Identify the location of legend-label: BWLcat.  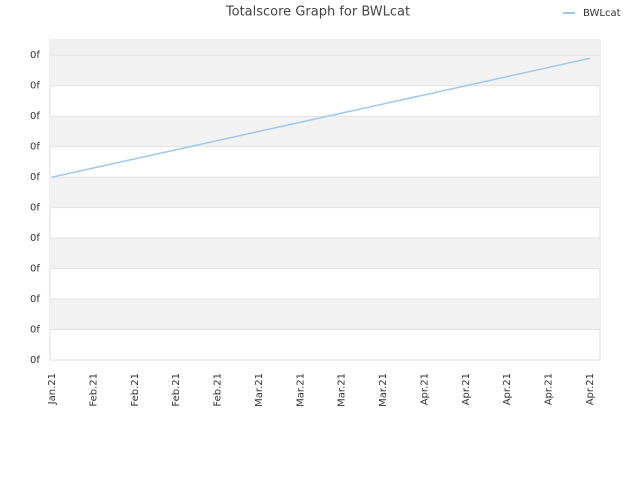
(602, 13).